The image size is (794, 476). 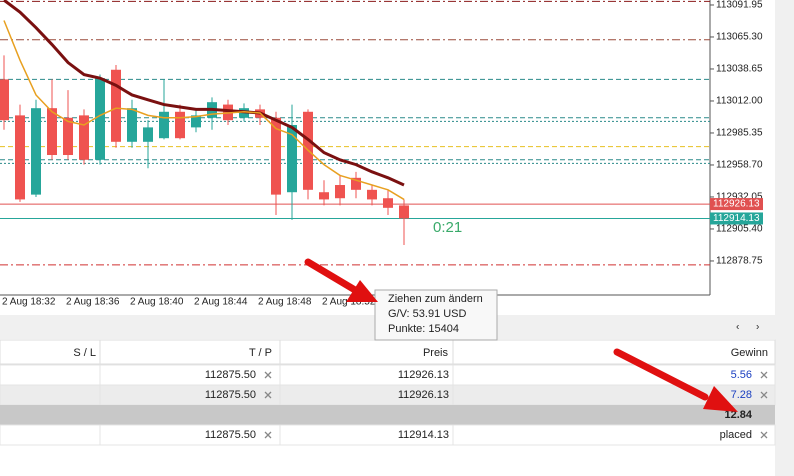 What do you see at coordinates (436, 353) in the screenshot?
I see `column-header: Preis` at bounding box center [436, 353].